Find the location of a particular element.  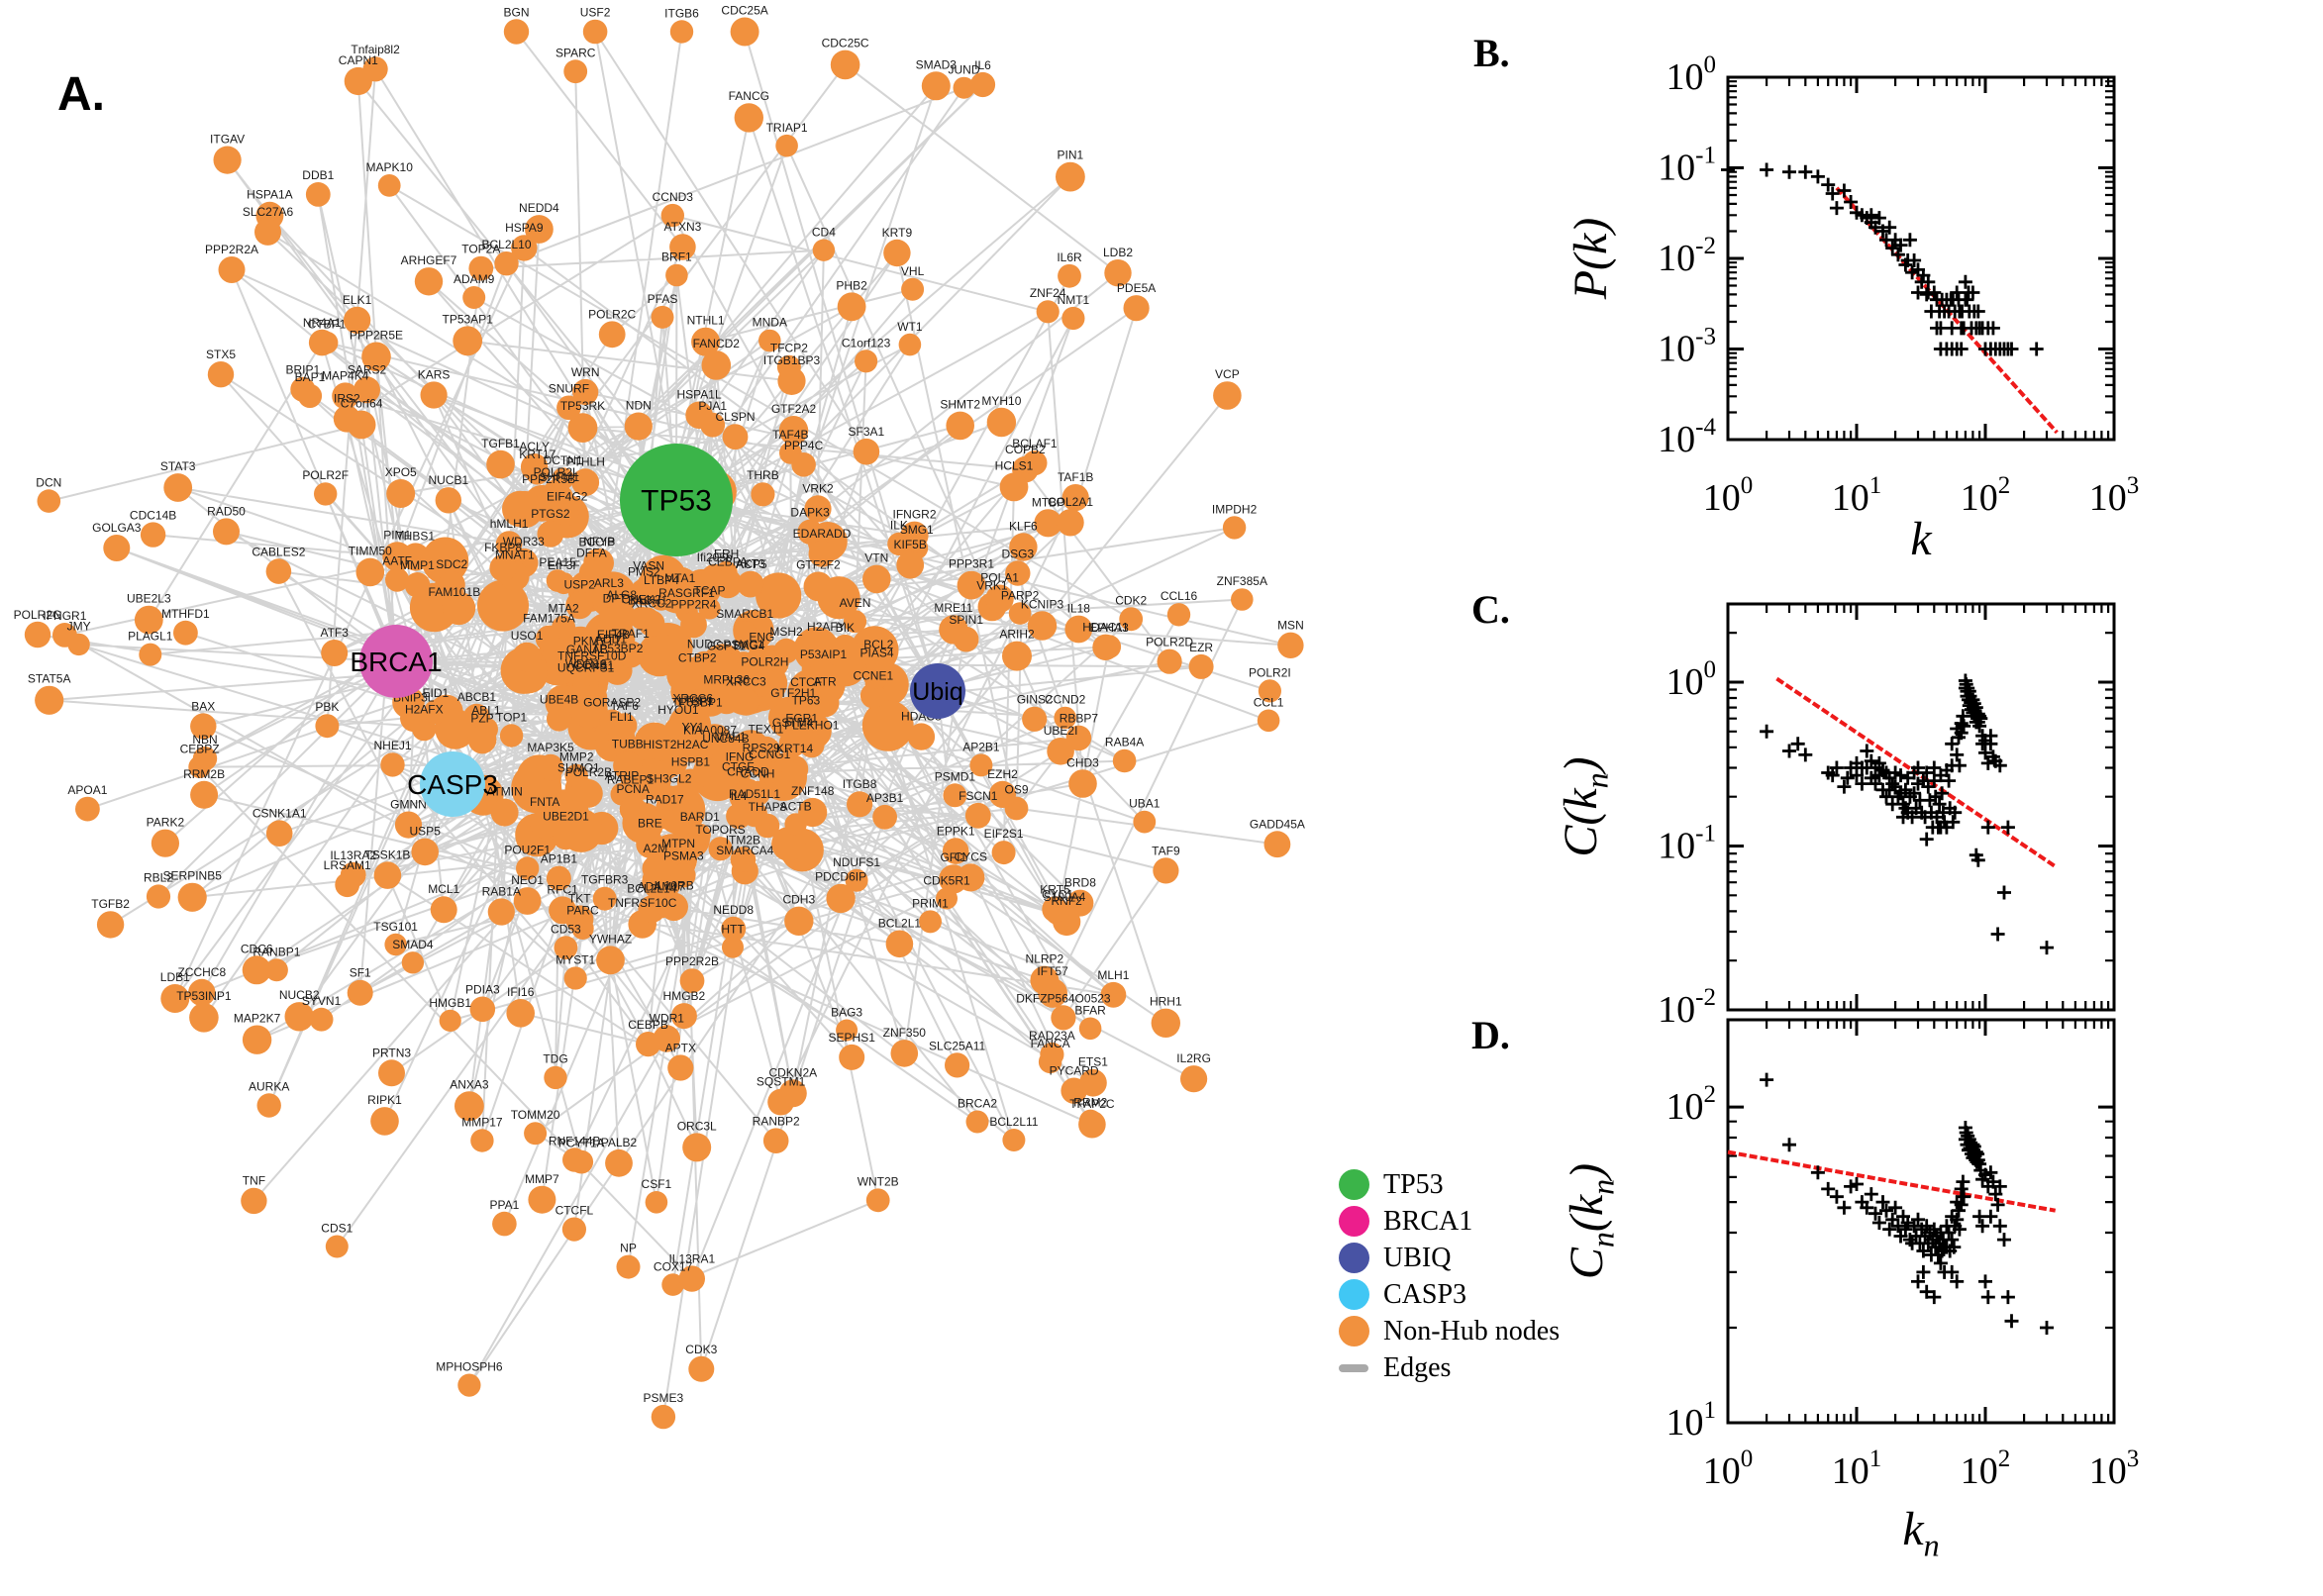

gene-label: NEDD8 is located at coordinates (734, 910).